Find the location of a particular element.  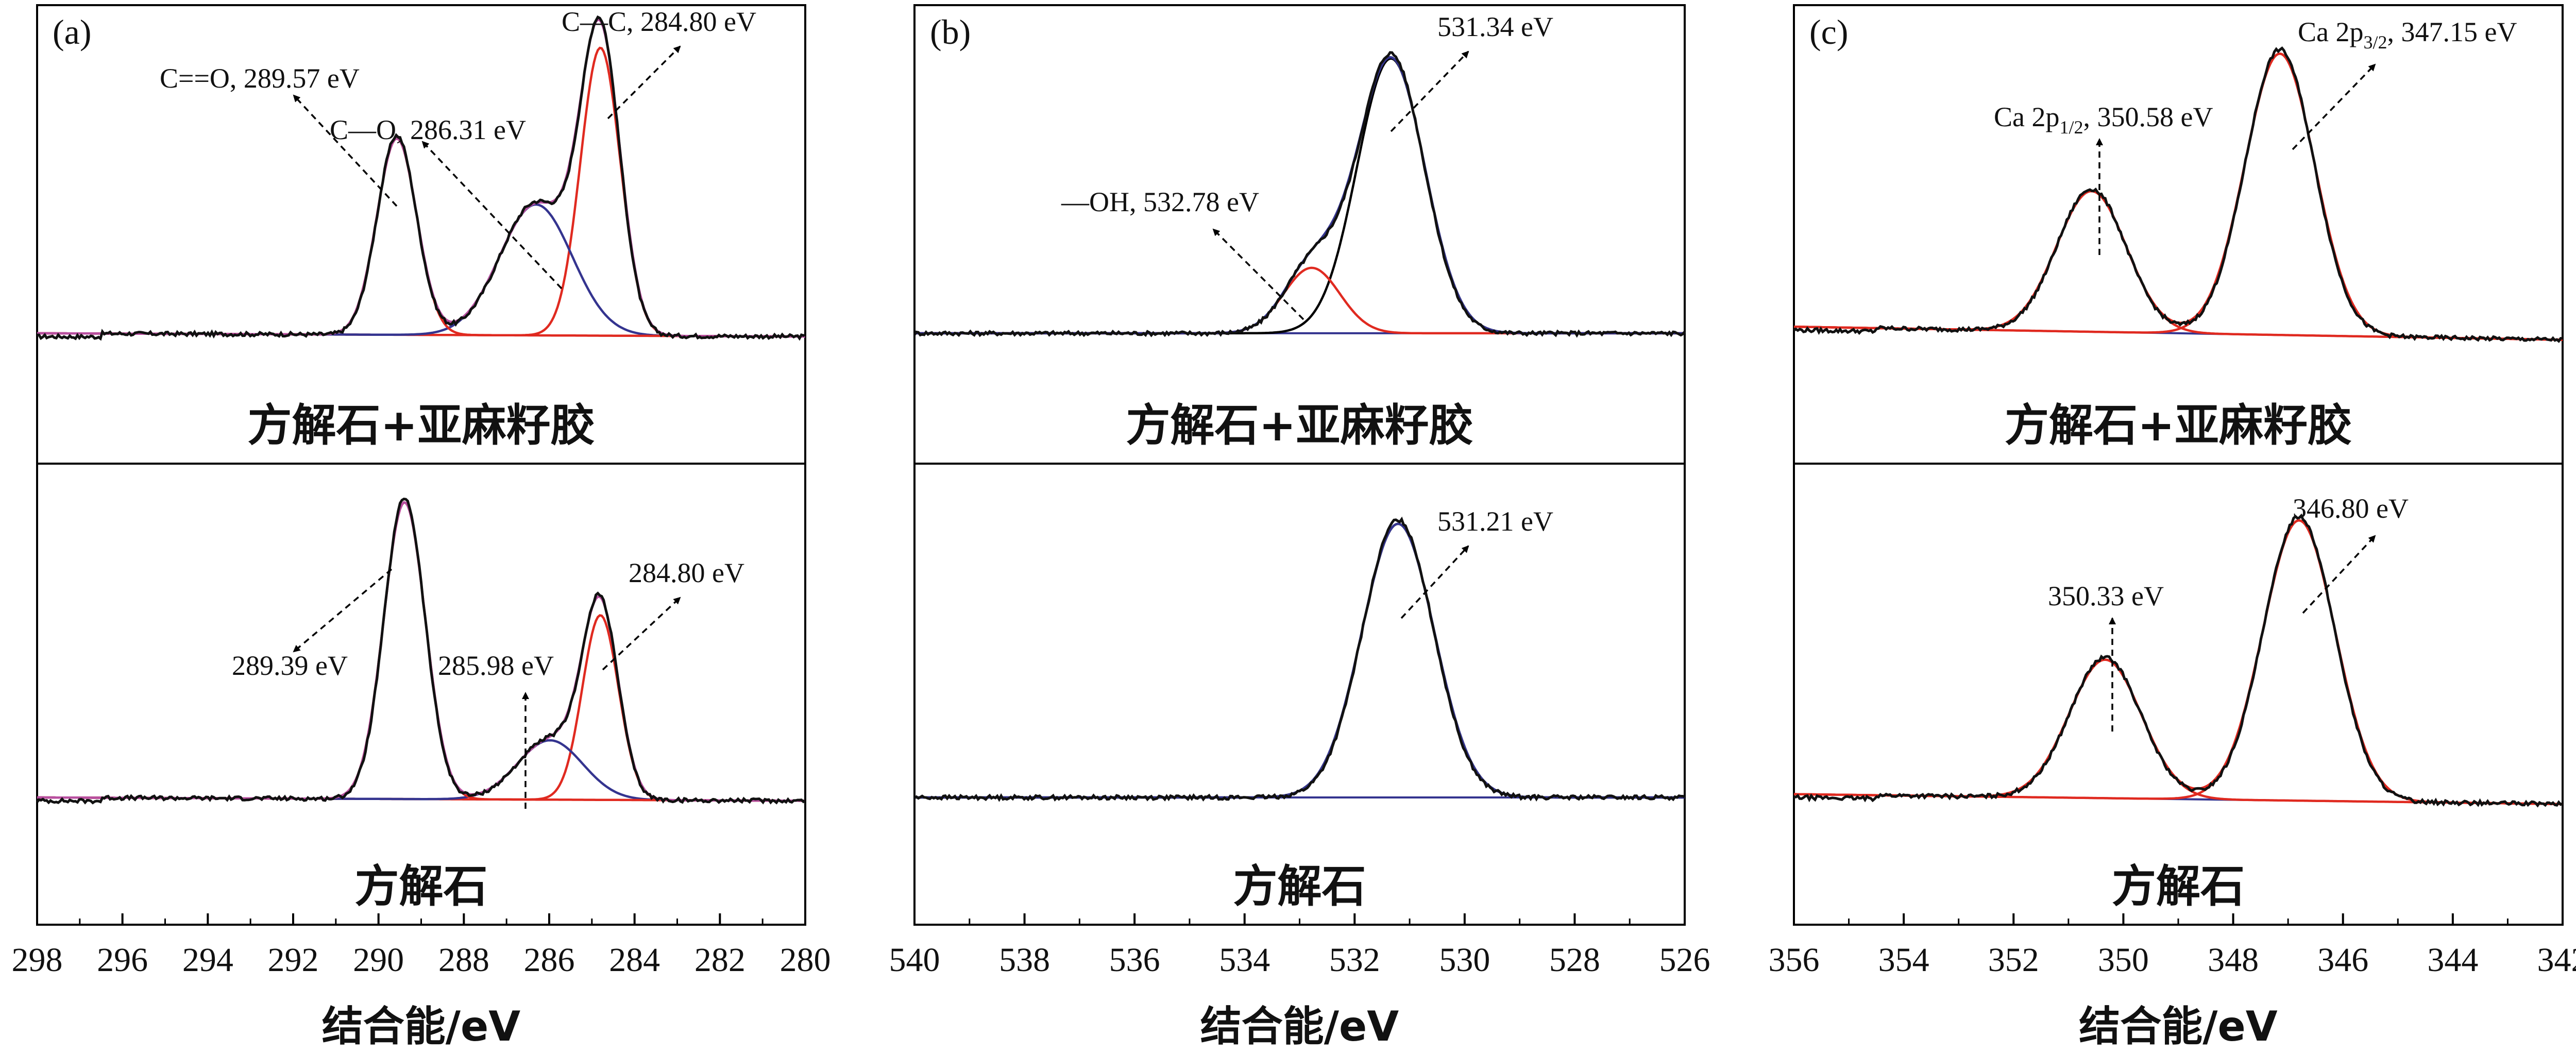

x-tick-label: 526 is located at coordinates (1684, 960).